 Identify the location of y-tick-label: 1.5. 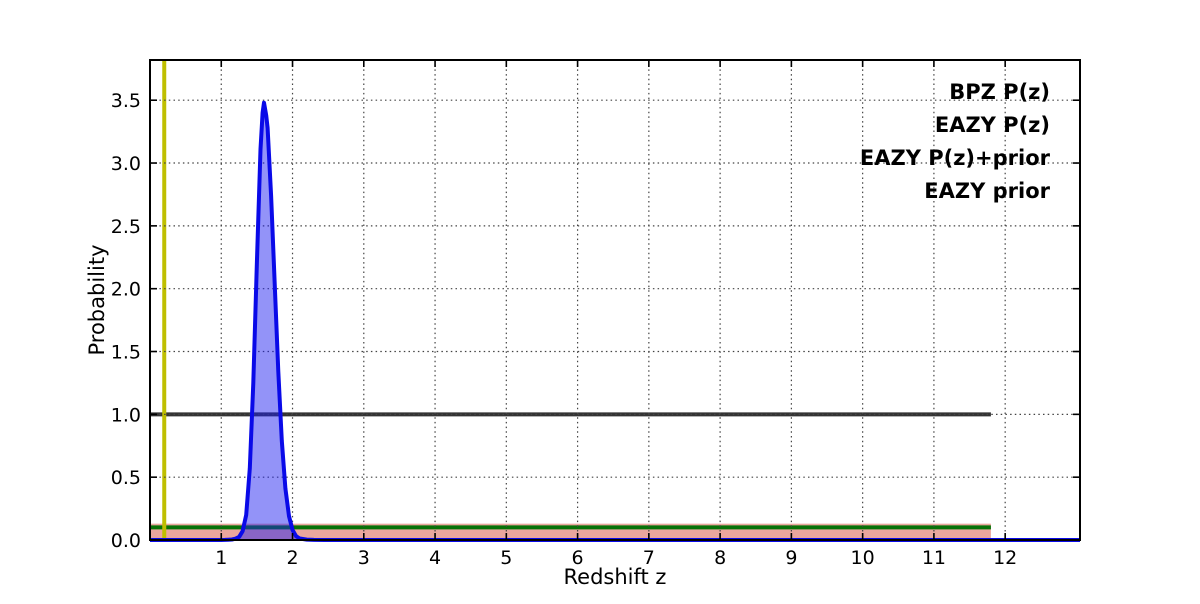
(126, 353).